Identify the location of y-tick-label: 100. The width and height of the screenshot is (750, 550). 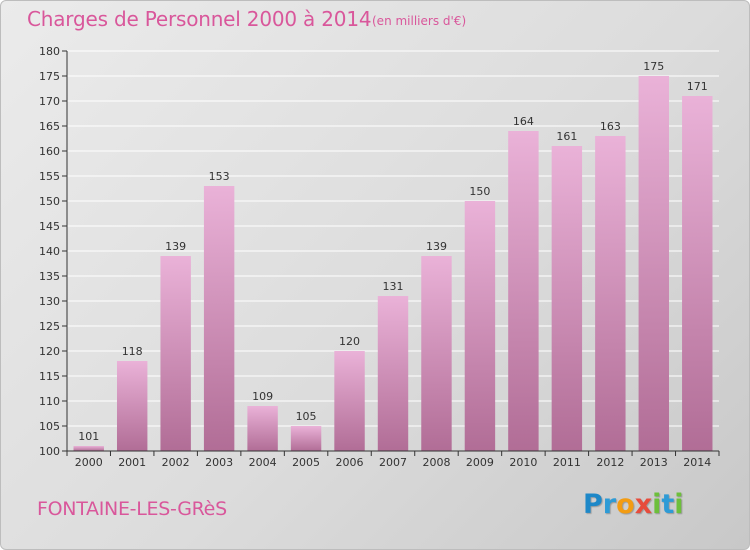
(49, 451).